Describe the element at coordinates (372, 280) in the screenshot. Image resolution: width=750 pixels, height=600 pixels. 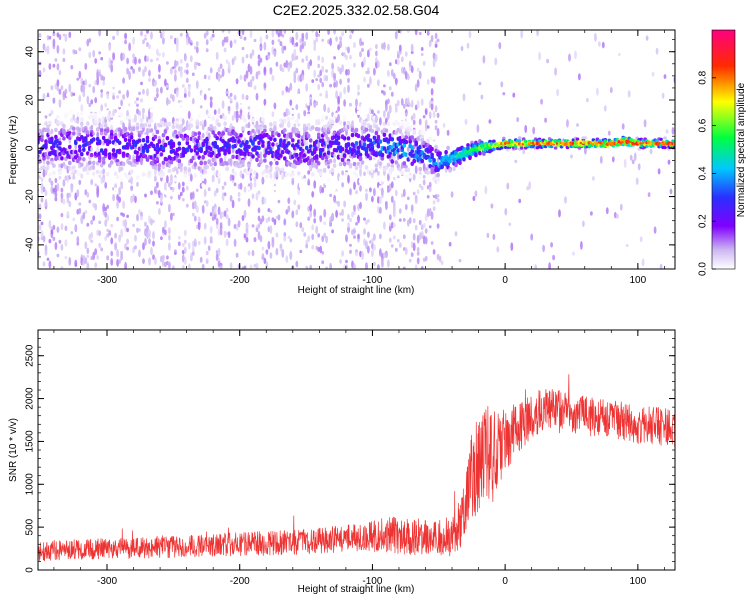
I see `x-tick-label: -100` at that location.